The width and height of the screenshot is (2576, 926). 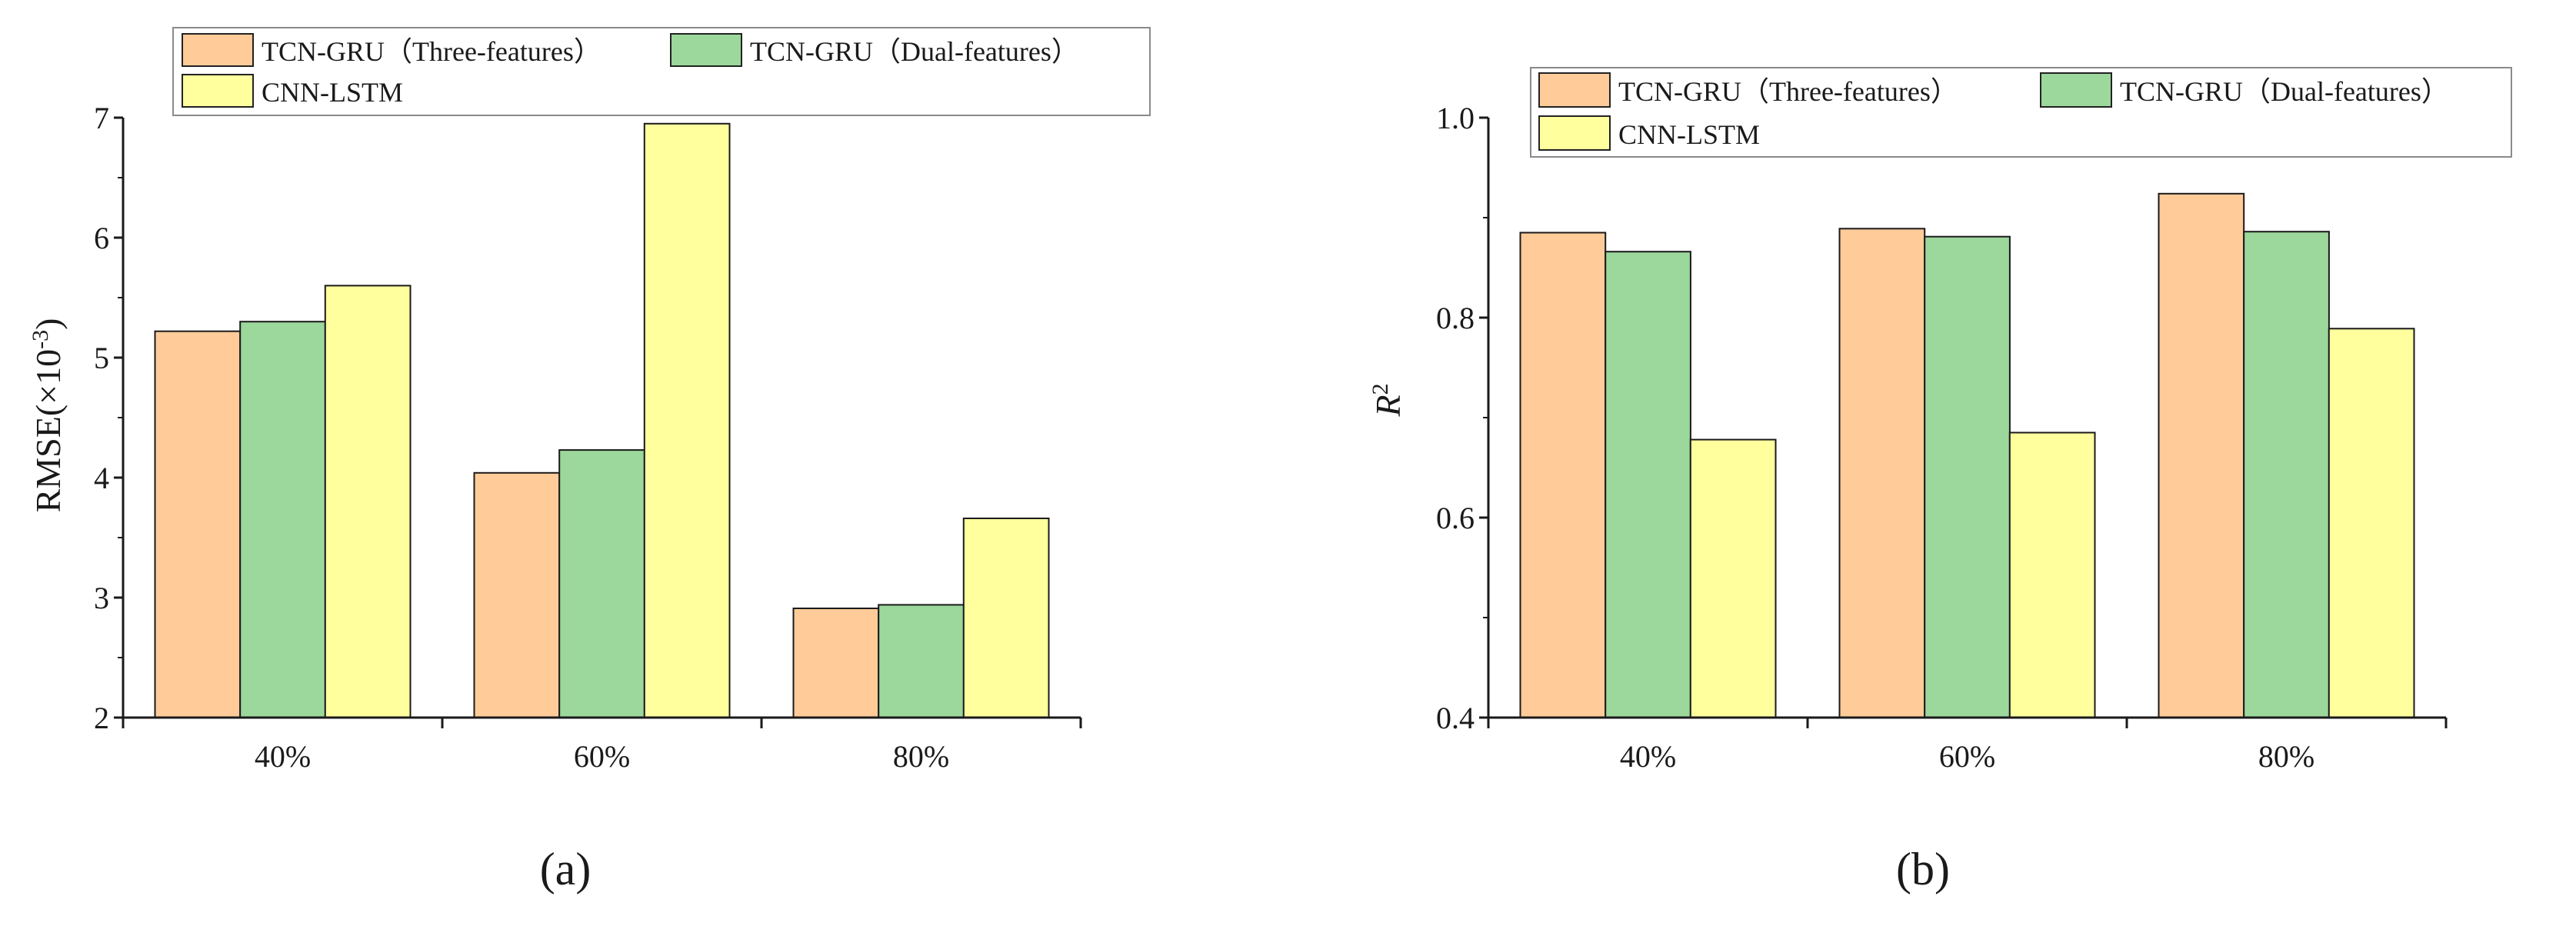 What do you see at coordinates (921, 661) in the screenshot?
I see `panel-a-bar-dual-80pct` at bounding box center [921, 661].